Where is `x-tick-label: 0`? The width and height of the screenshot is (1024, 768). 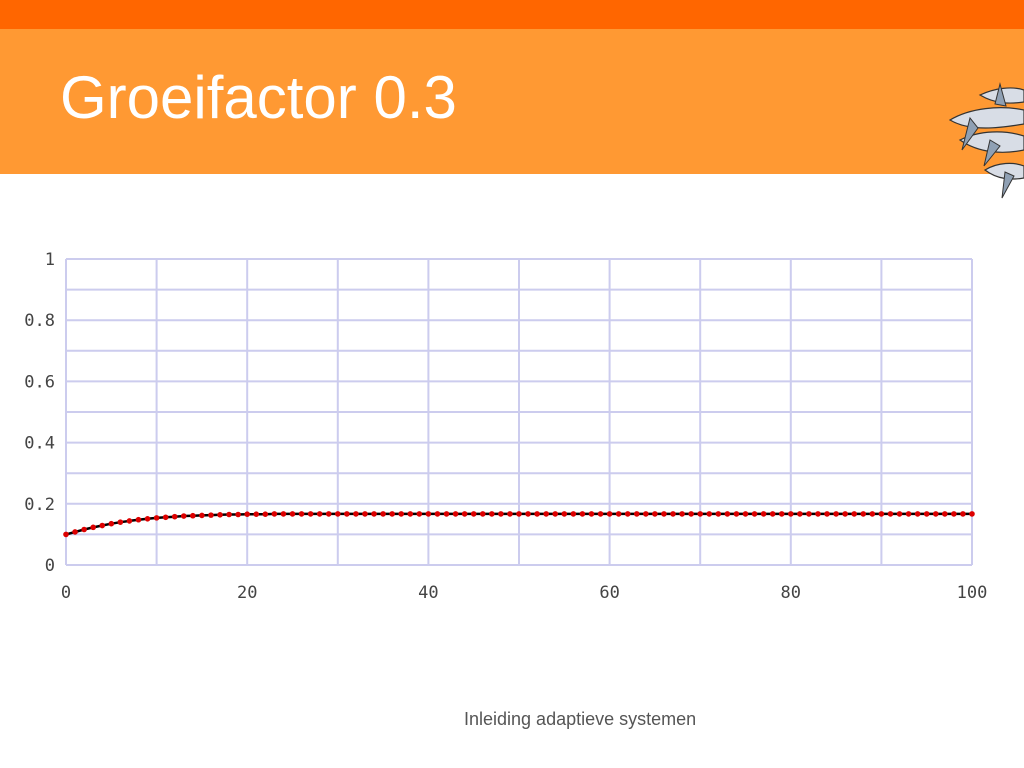
x-tick-label: 0 is located at coordinates (66, 593).